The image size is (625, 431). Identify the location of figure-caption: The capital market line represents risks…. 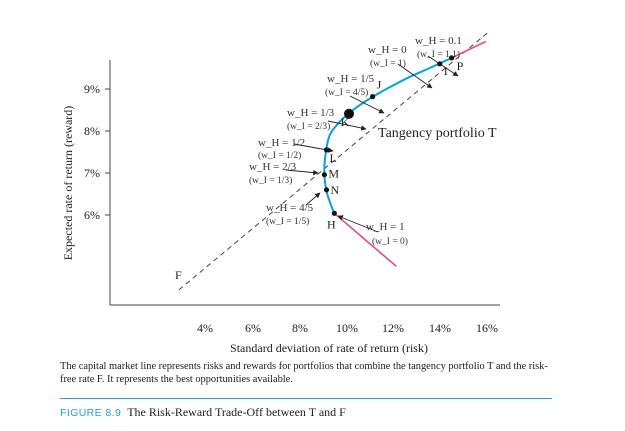
(304, 373).